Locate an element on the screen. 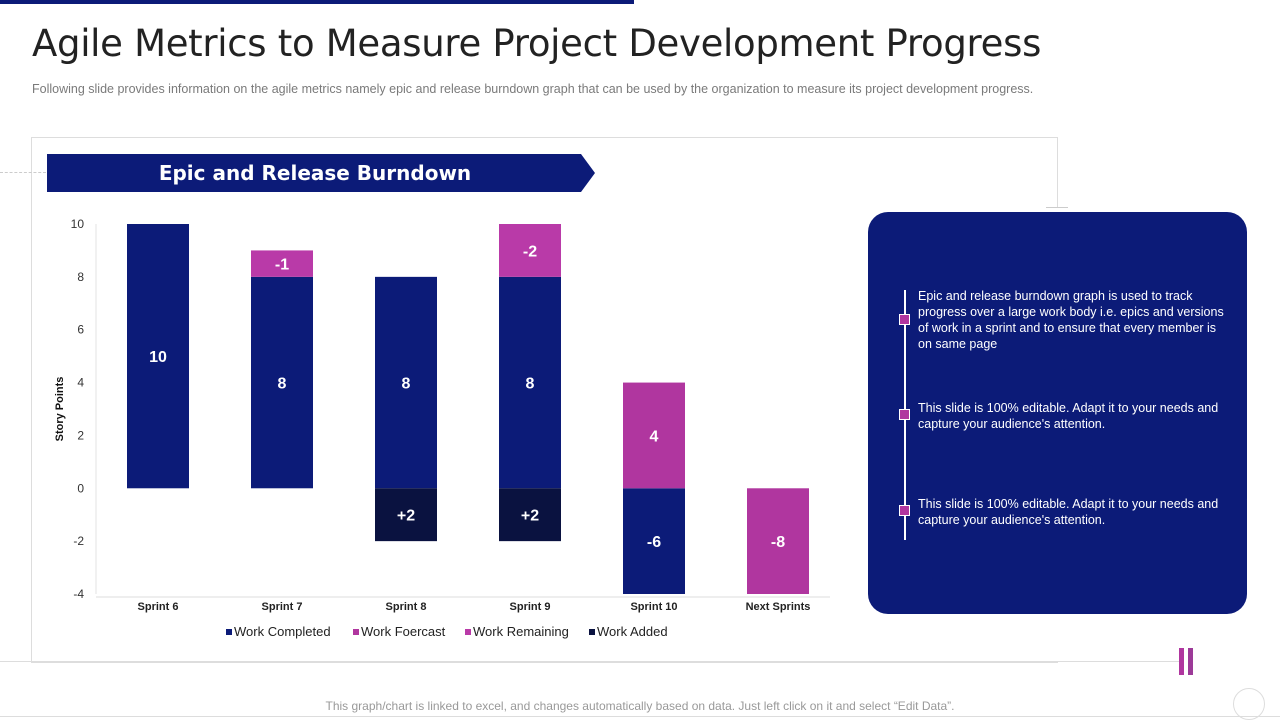 Image resolution: width=1280 pixels, height=720 pixels. bar-work-forecast-label: -8 is located at coordinates (778, 542).